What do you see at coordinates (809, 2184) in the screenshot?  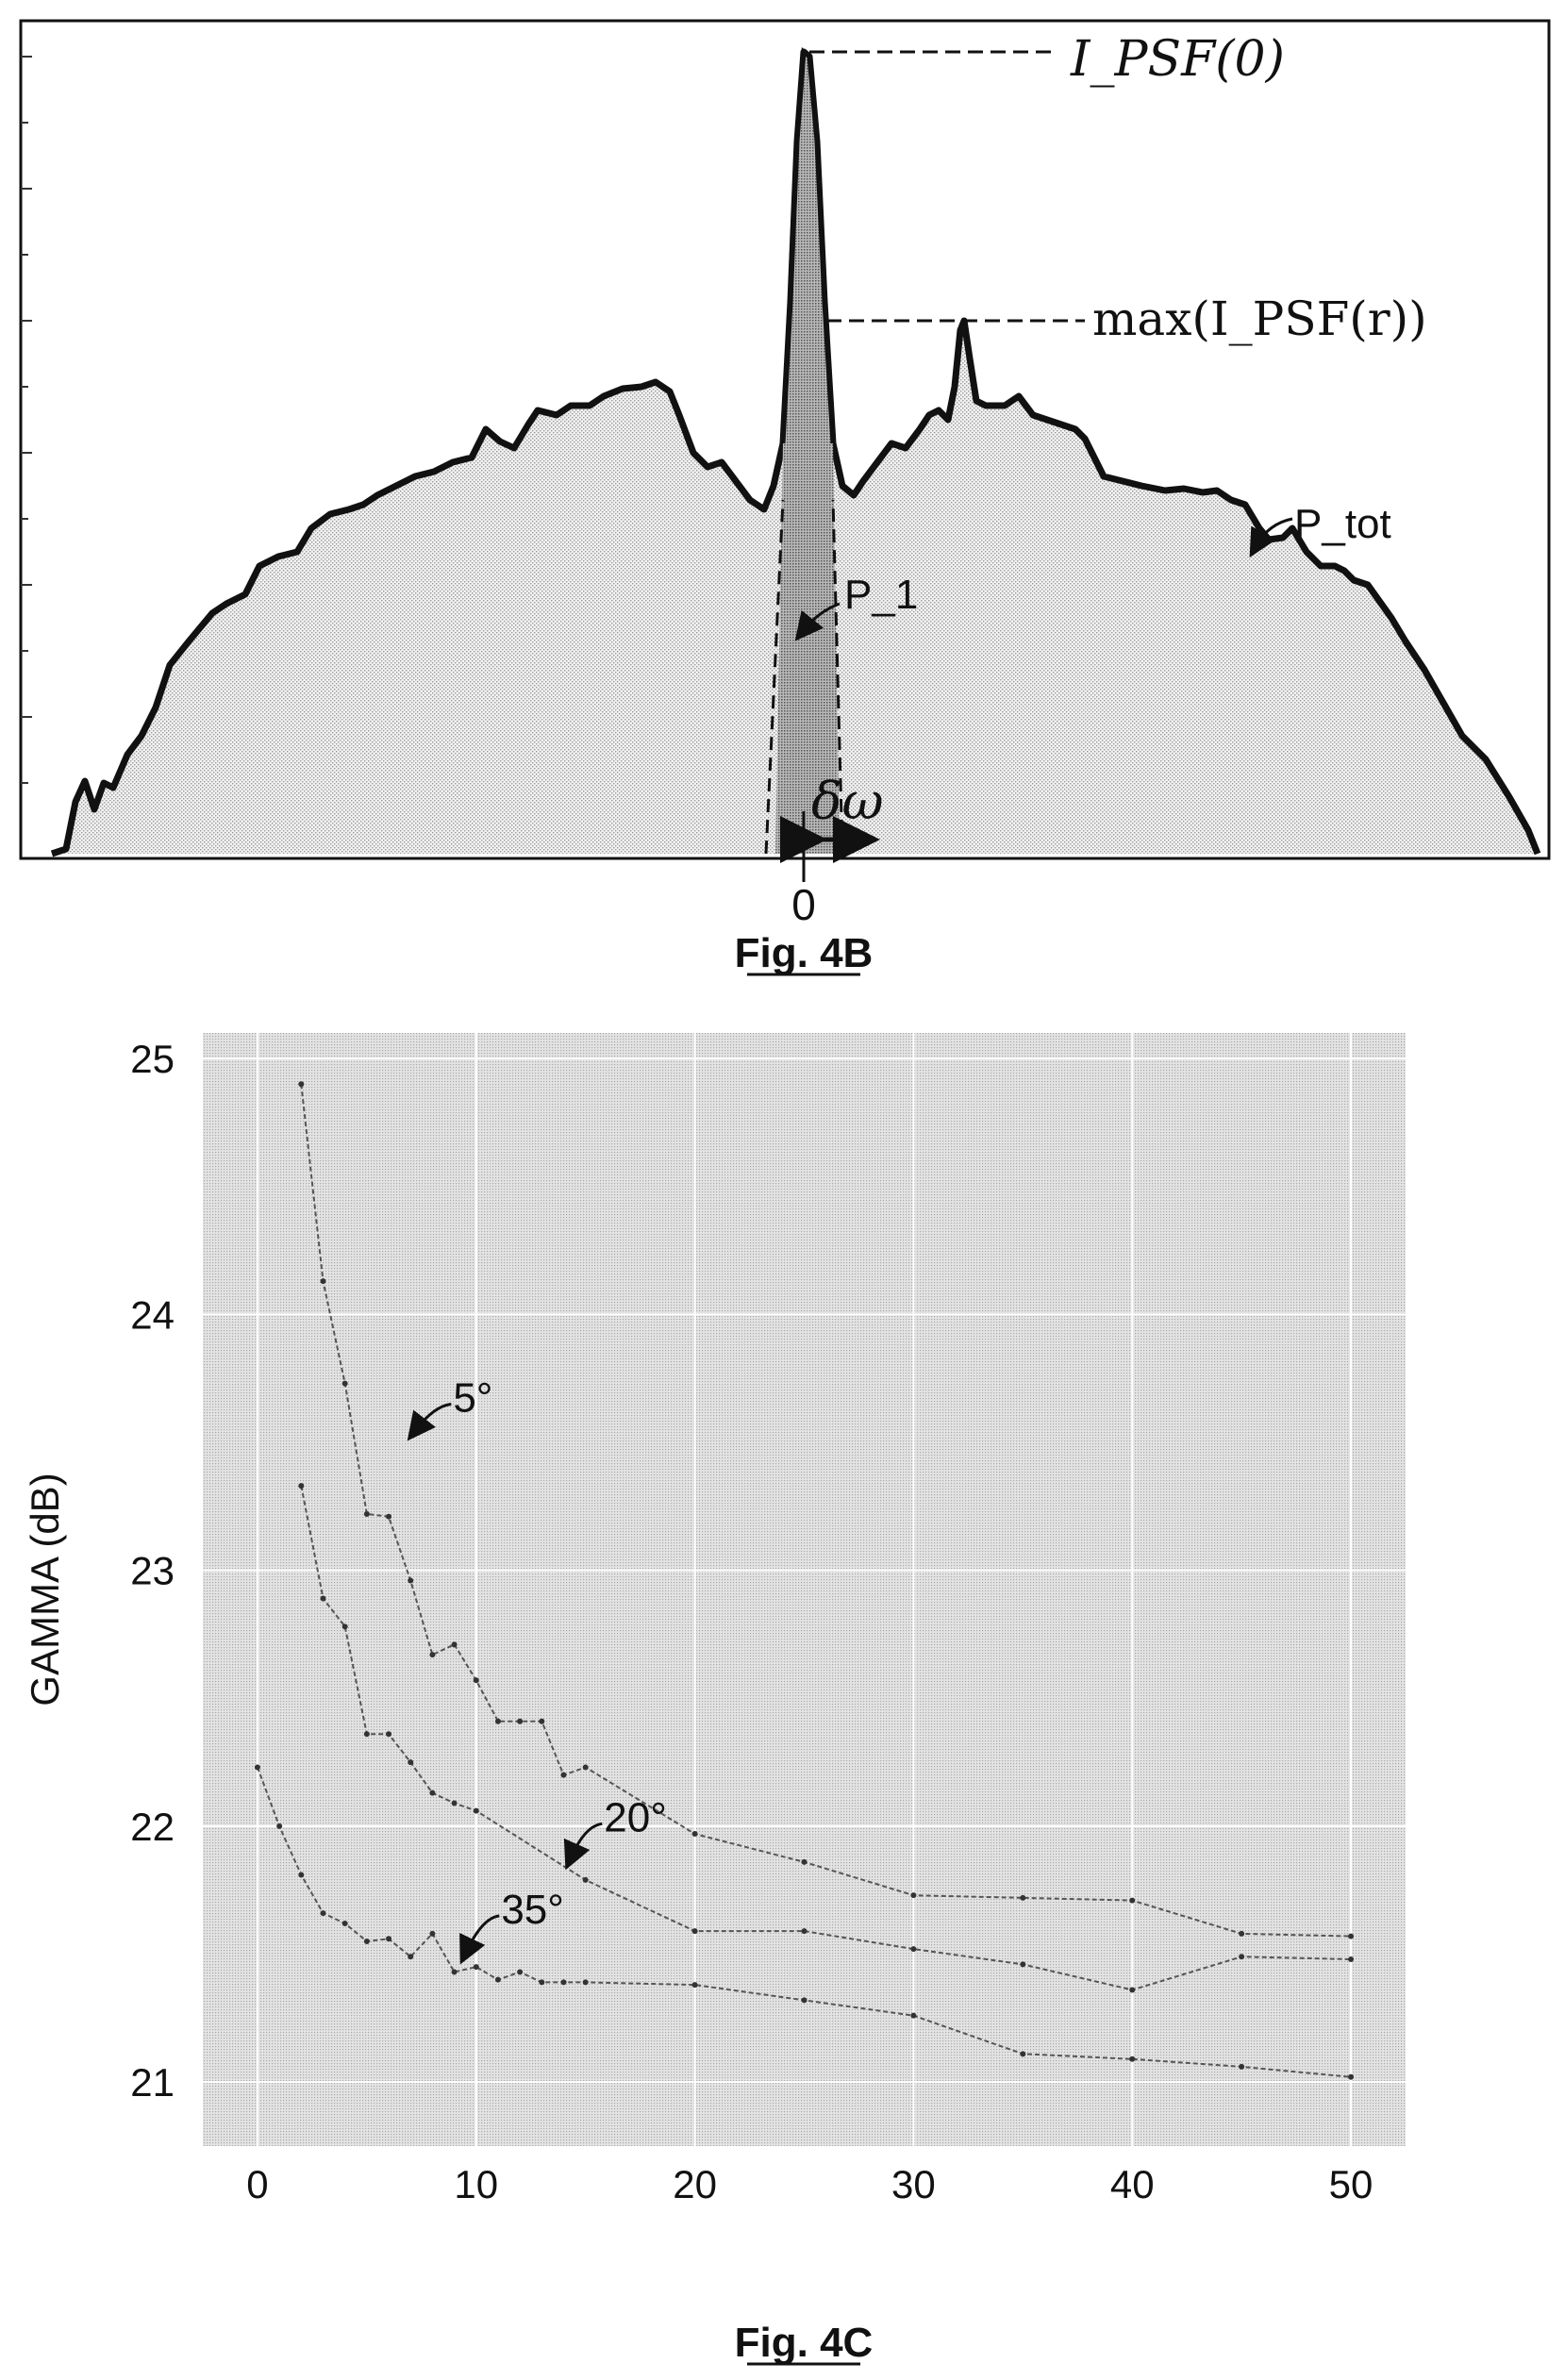 I see `x-tick-labels: 0 10 20 30 40 50` at bounding box center [809, 2184].